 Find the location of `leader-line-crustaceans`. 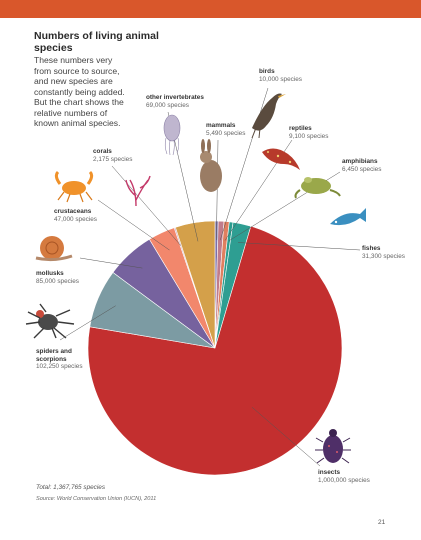

leader-line-crustaceans is located at coordinates (133, 225).